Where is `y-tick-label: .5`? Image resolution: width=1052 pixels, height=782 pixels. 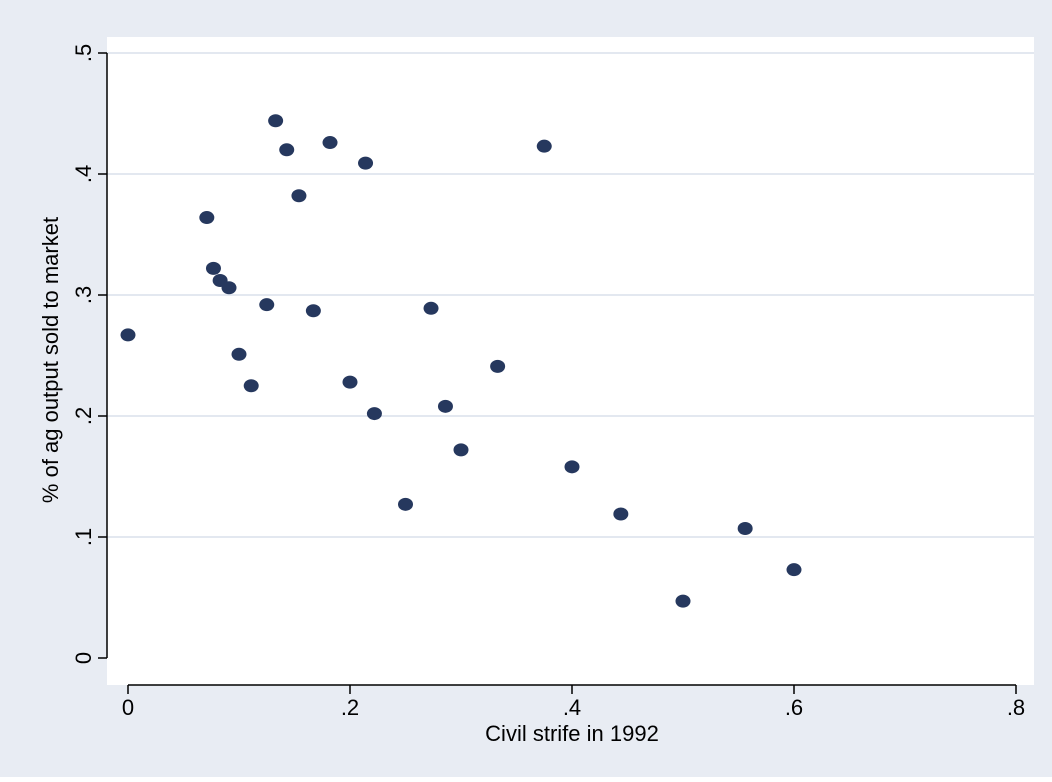
y-tick-label: .5 is located at coordinates (83, 53).